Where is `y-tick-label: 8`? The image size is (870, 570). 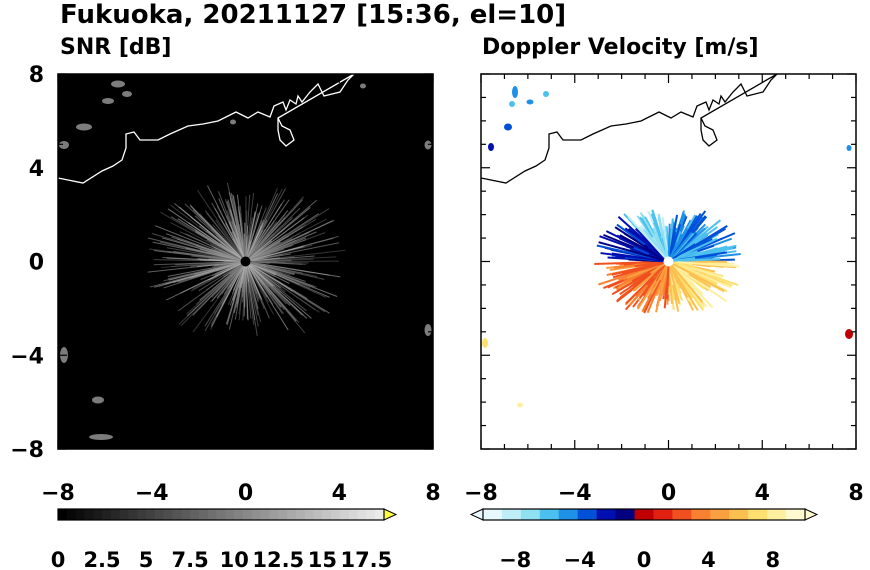 y-tick-label: 8 is located at coordinates (36, 75).